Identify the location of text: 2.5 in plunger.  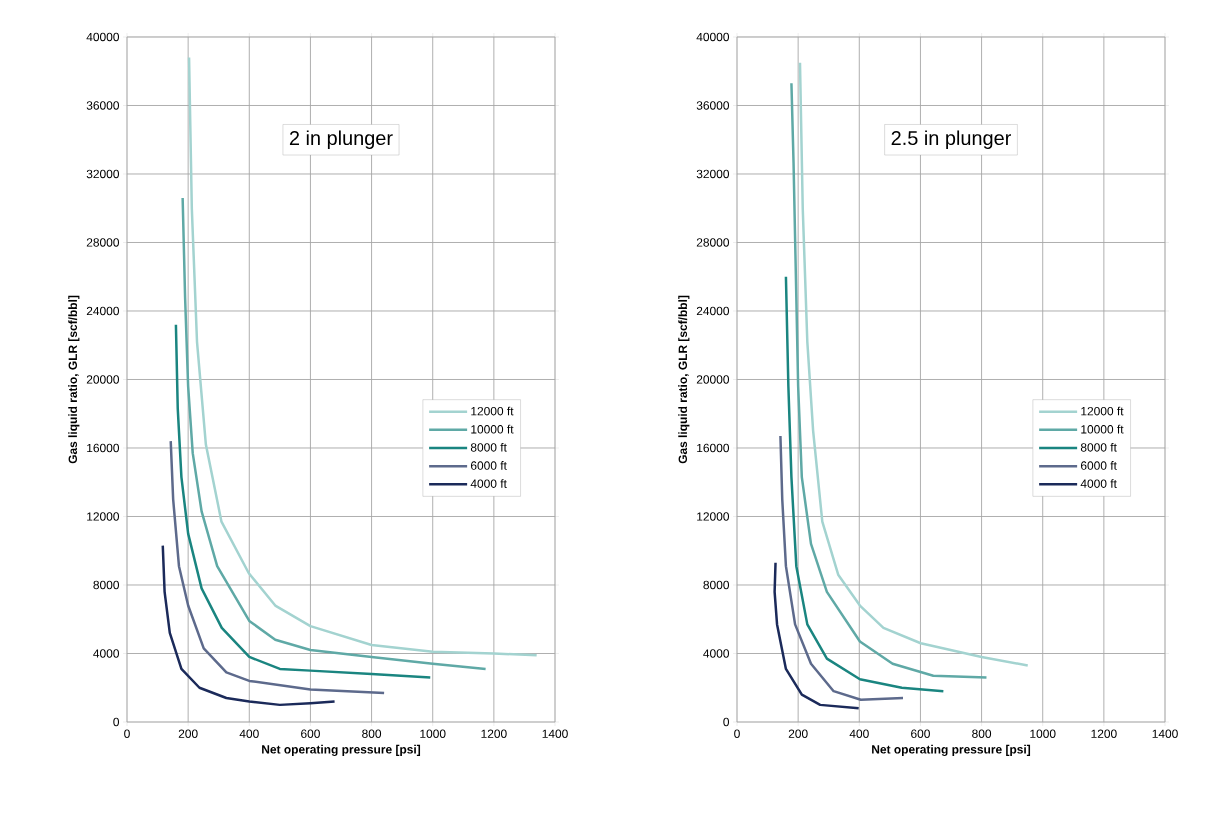
(951, 140).